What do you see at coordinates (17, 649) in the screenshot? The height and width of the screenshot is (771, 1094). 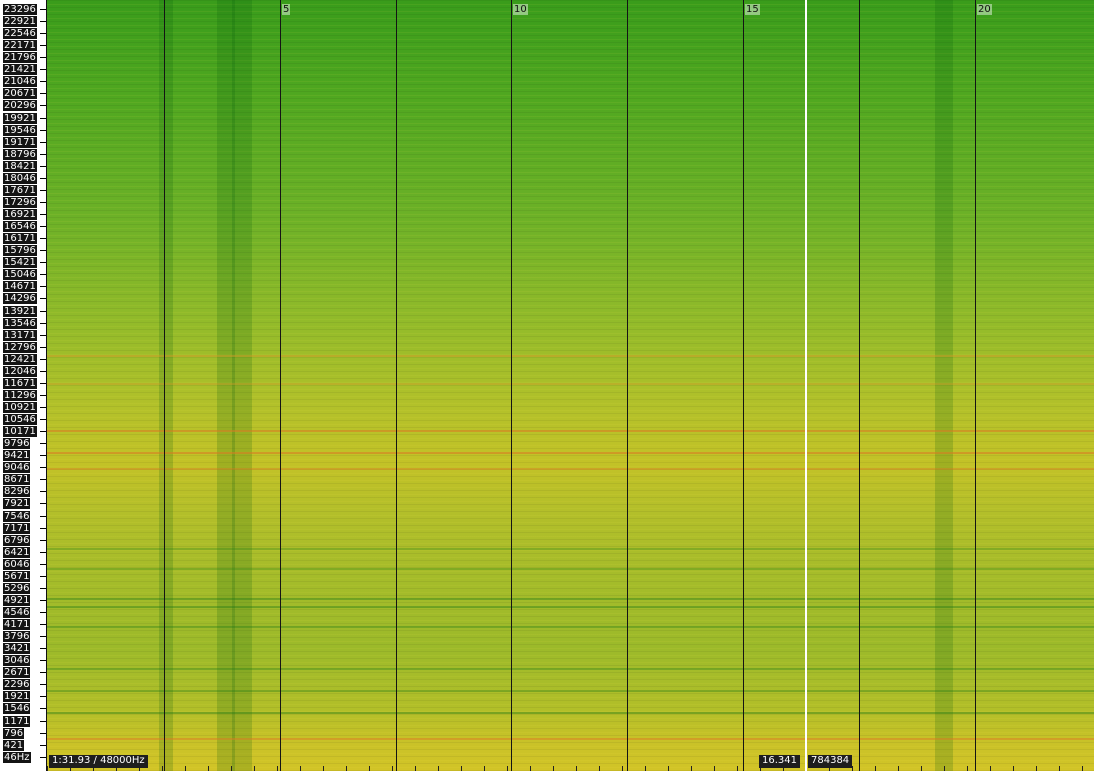 I see `frequency-tick-label: 3421` at bounding box center [17, 649].